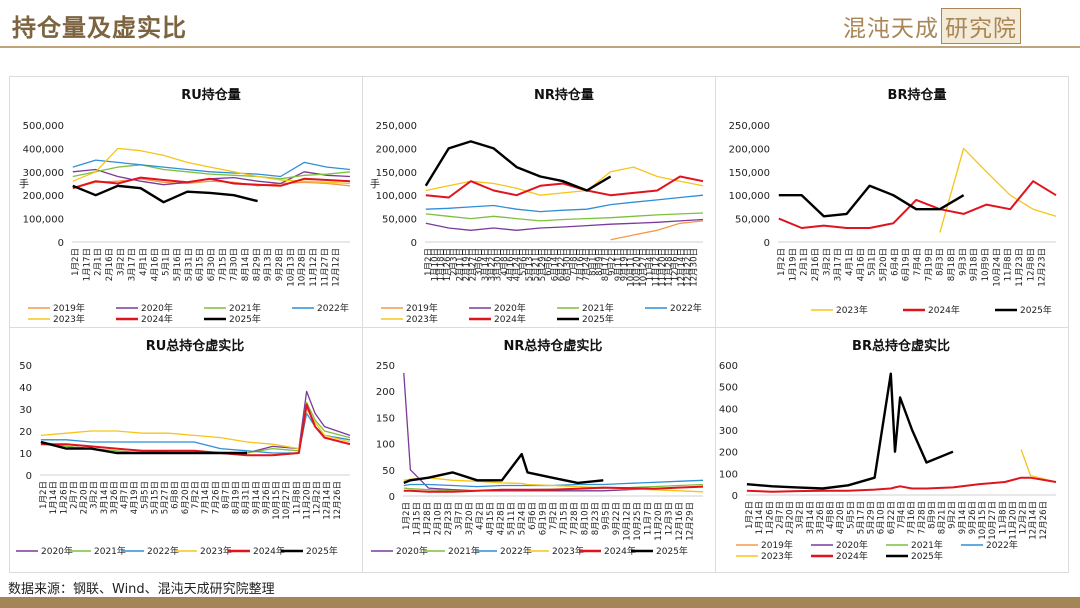  Describe the element at coordinates (617, 518) in the screenshot. I see `x-tick-label: 9月22日` at that location.